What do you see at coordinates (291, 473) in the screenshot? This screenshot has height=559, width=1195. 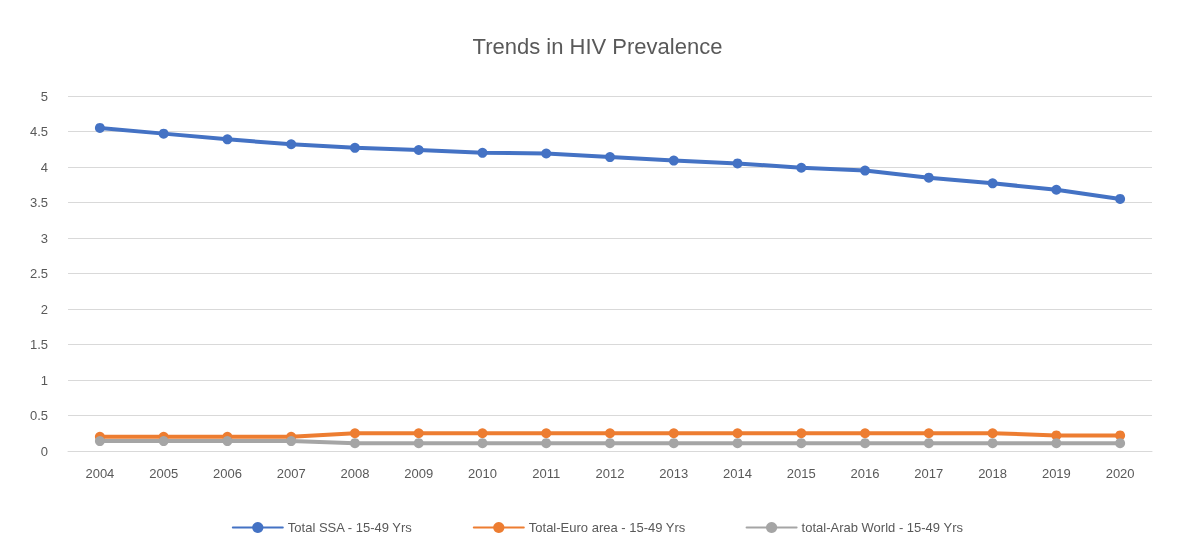 I see `x-tick-label: 2007` at bounding box center [291, 473].